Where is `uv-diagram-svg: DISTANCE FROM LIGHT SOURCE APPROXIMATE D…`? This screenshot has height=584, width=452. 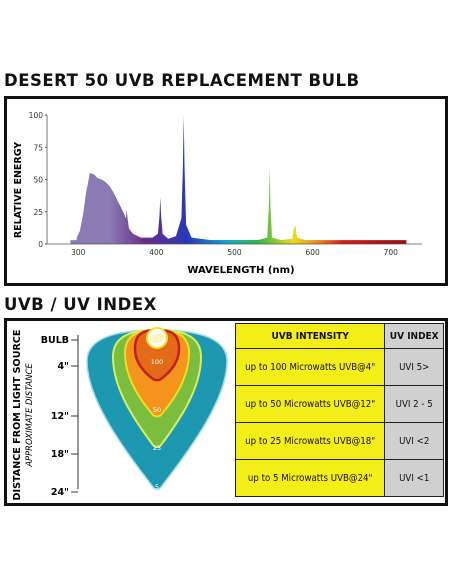 uv-diagram-svg: DISTANCE FROM LIGHT SOURCE APPROXIMATE D… is located at coordinates (120, 414).